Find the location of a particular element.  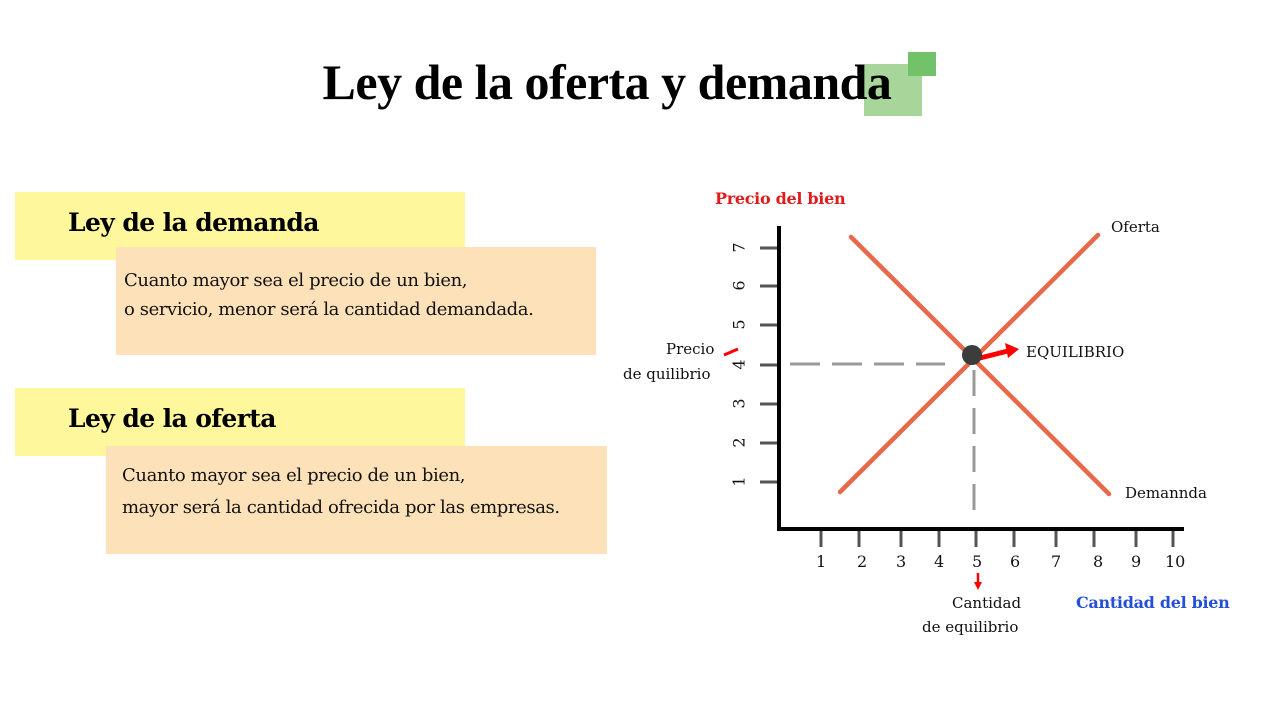

y-tick-label: 3 is located at coordinates (739, 403).